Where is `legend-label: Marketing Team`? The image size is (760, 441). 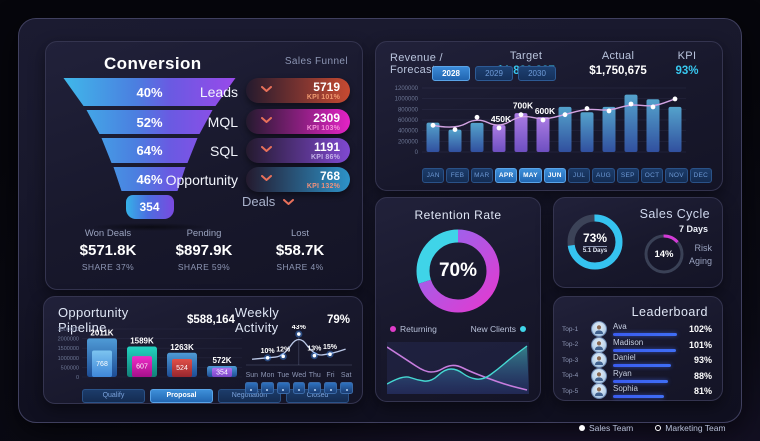 legend-label: Marketing Team is located at coordinates (695, 428).